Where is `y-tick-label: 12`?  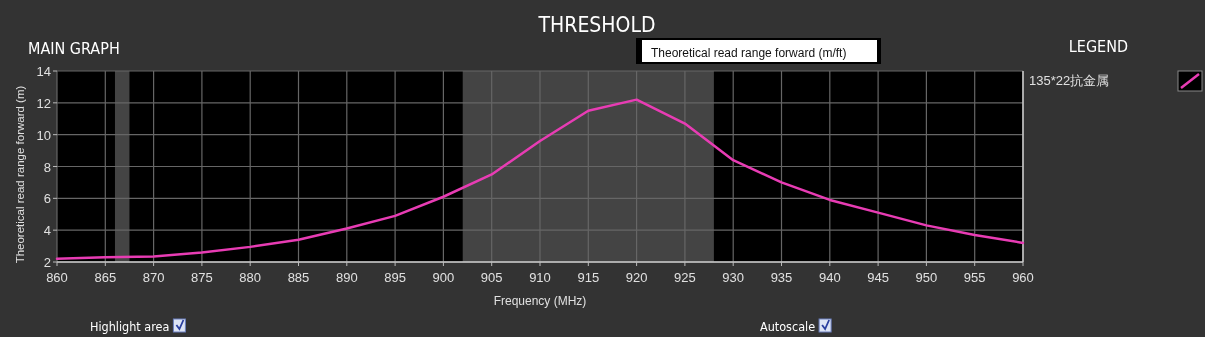 y-tick-label: 12 is located at coordinates (43, 103).